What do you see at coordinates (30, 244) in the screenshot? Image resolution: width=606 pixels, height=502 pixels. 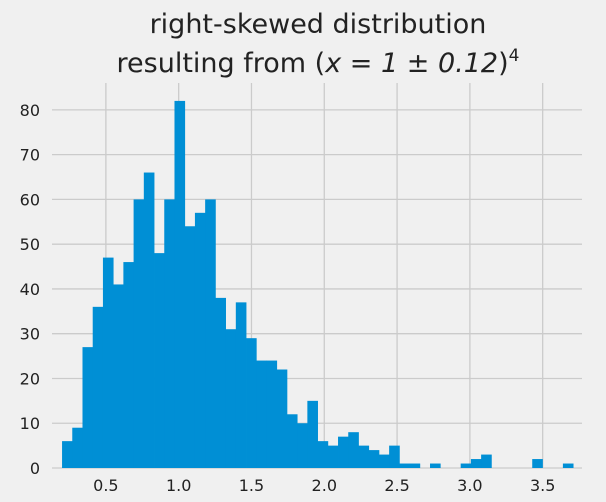 I see `y-tick-label: 50` at bounding box center [30, 244].